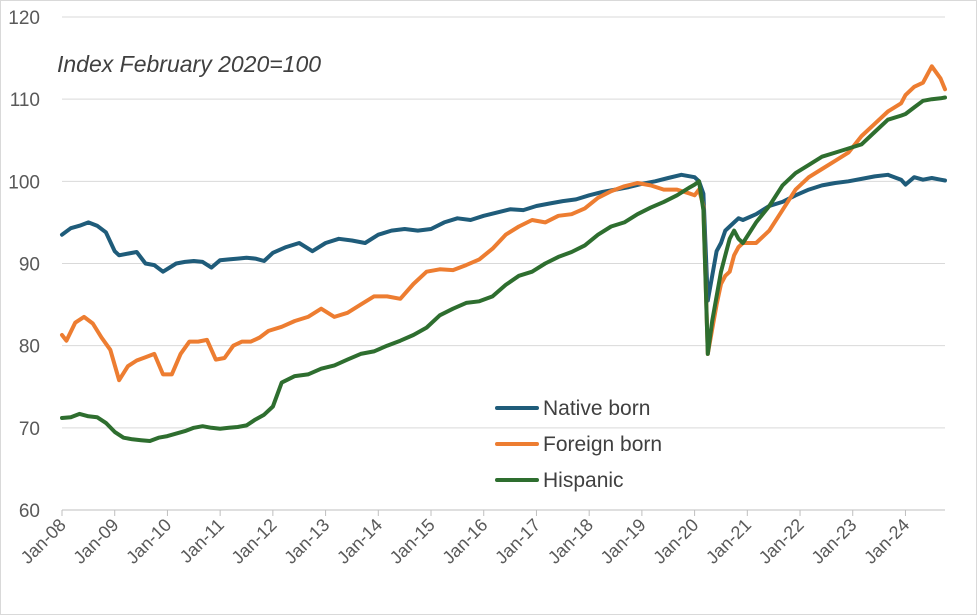 This screenshot has height=615, width=977. I want to click on x-tick-label: Jan-20, so click(675, 541).